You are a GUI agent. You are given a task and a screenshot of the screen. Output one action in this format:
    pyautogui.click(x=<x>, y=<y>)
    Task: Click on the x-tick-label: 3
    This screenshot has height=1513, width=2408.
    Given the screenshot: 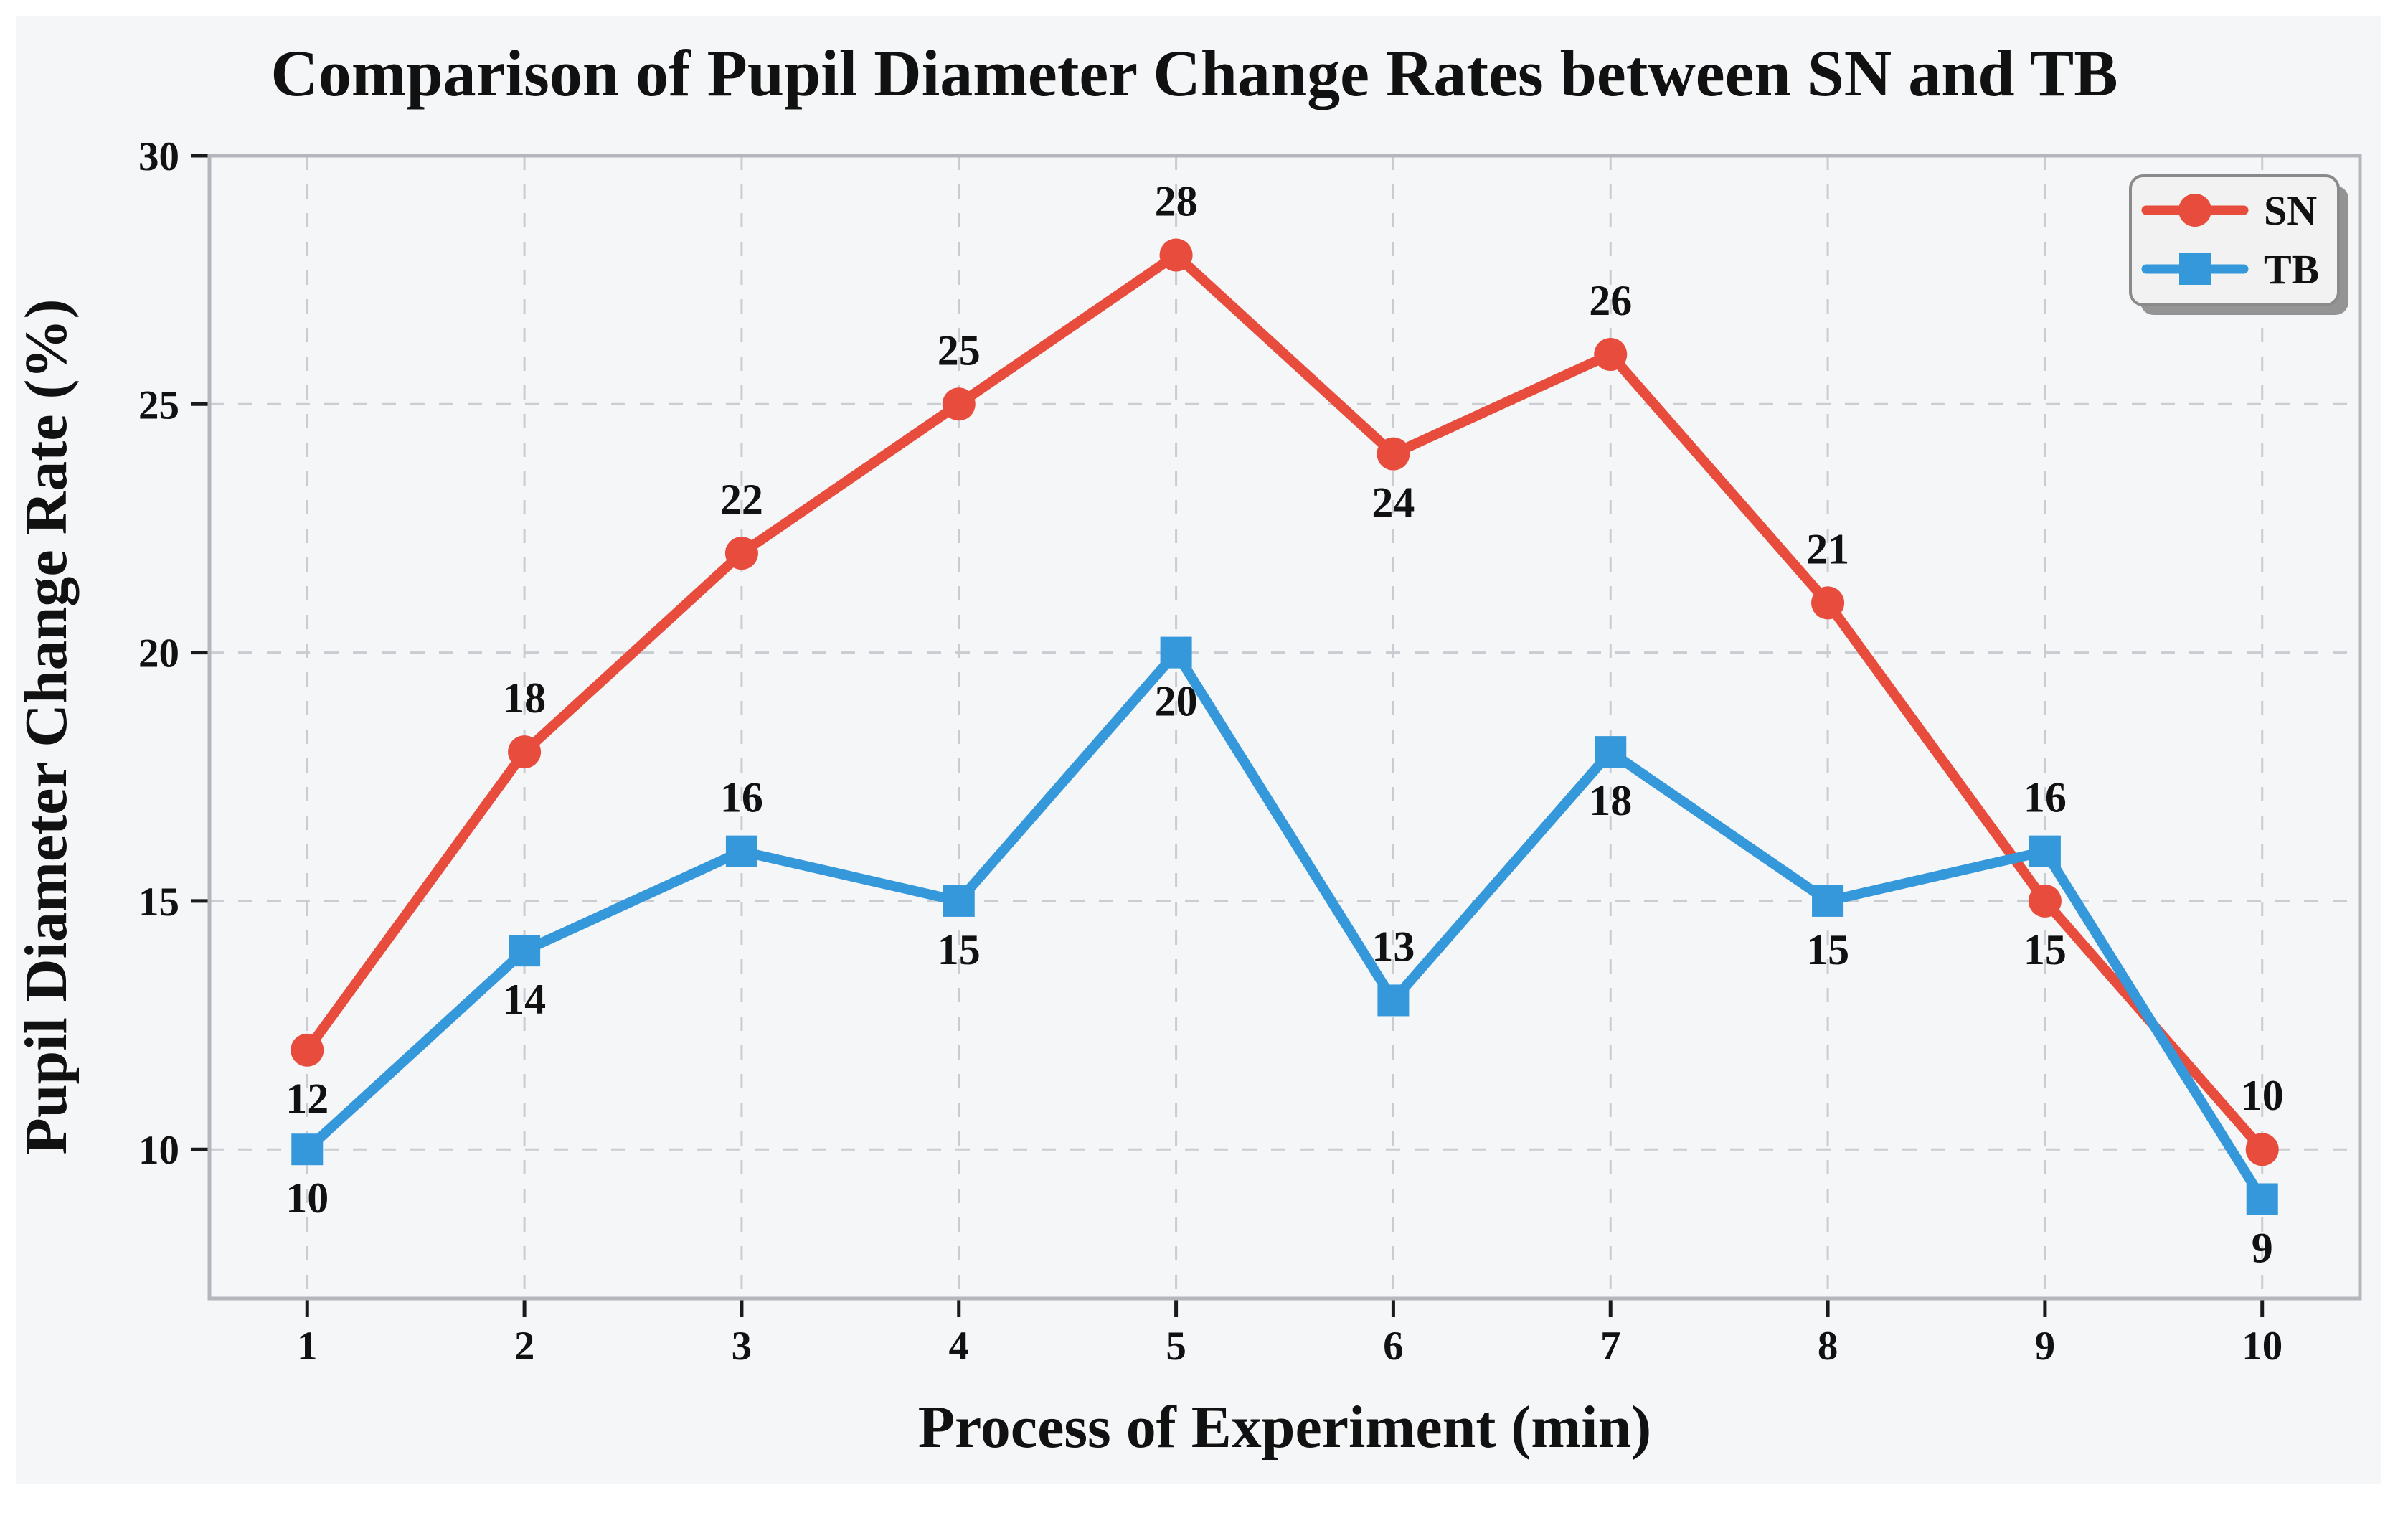 What is the action you would take?
    pyautogui.click(x=742, y=1346)
    